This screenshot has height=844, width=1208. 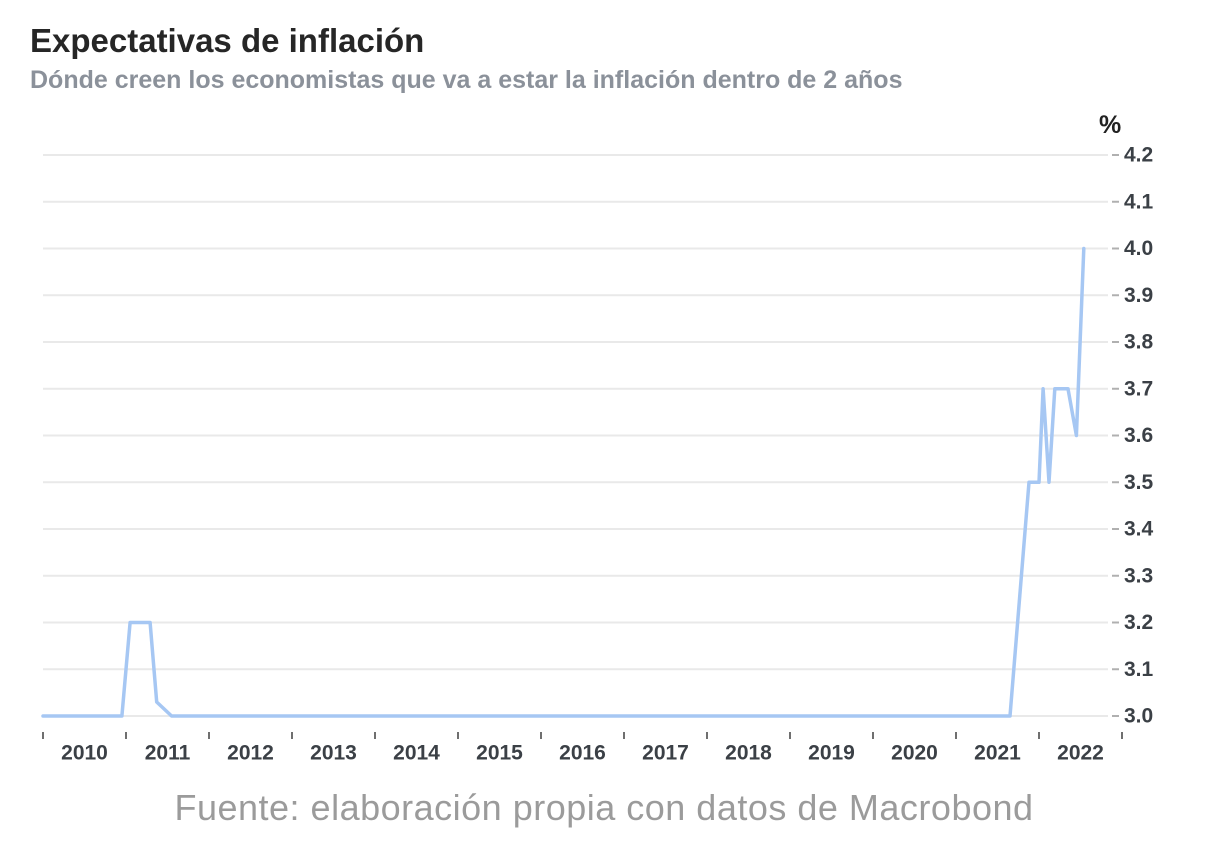 What do you see at coordinates (1138, 716) in the screenshot?
I see `y-axis-label: 3.0` at bounding box center [1138, 716].